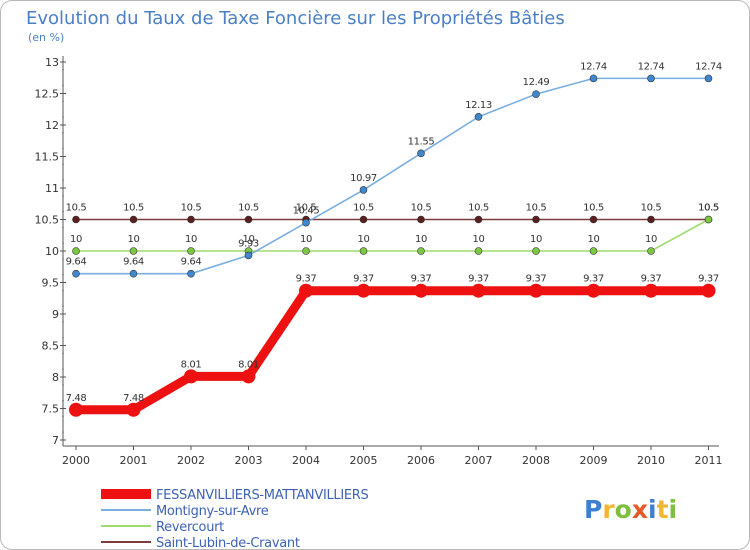 This screenshot has height=550, width=750. Describe the element at coordinates (364, 460) in the screenshot. I see `x-tick-label: 2005` at that location.